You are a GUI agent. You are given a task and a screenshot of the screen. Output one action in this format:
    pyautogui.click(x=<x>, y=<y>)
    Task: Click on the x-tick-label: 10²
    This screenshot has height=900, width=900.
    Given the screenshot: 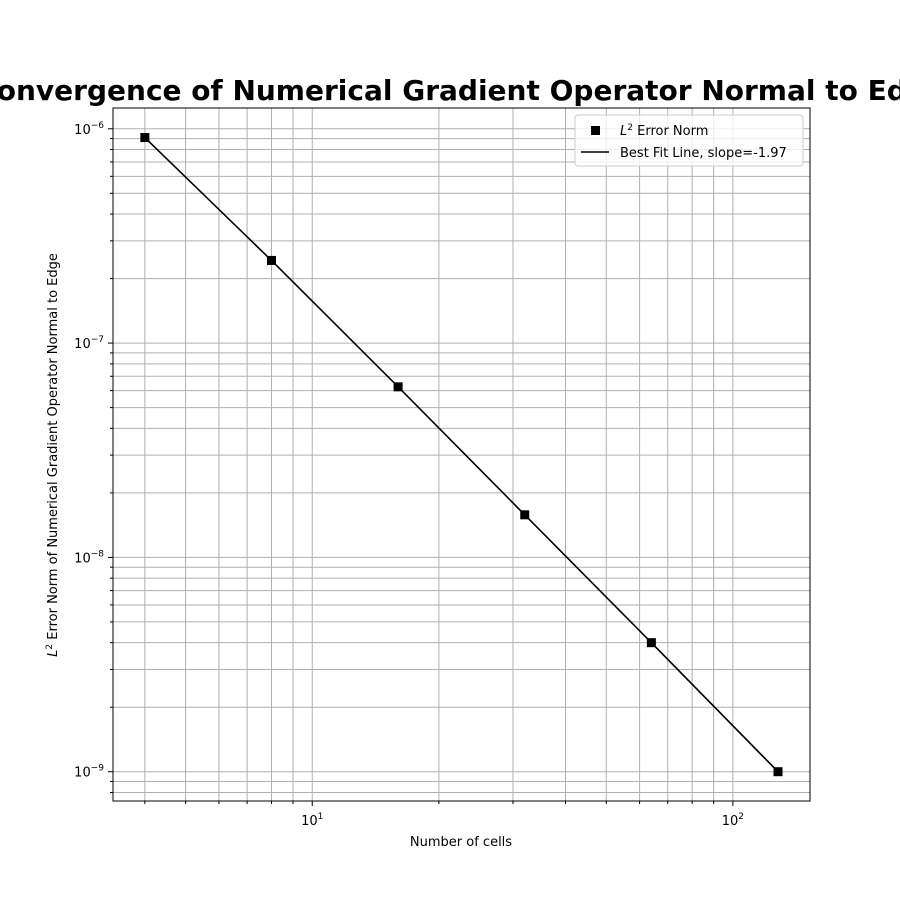 What is the action you would take?
    pyautogui.click(x=733, y=820)
    